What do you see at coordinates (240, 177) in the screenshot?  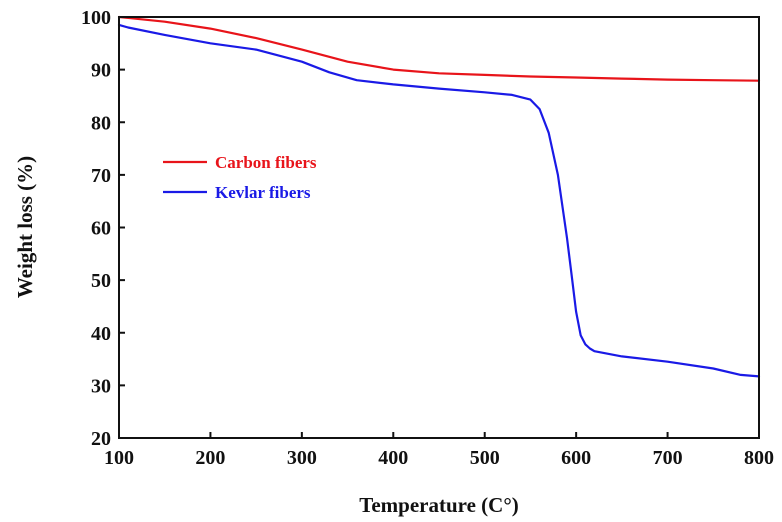 I see `legend: Carbon fibers Kevlar fibers` at bounding box center [240, 177].